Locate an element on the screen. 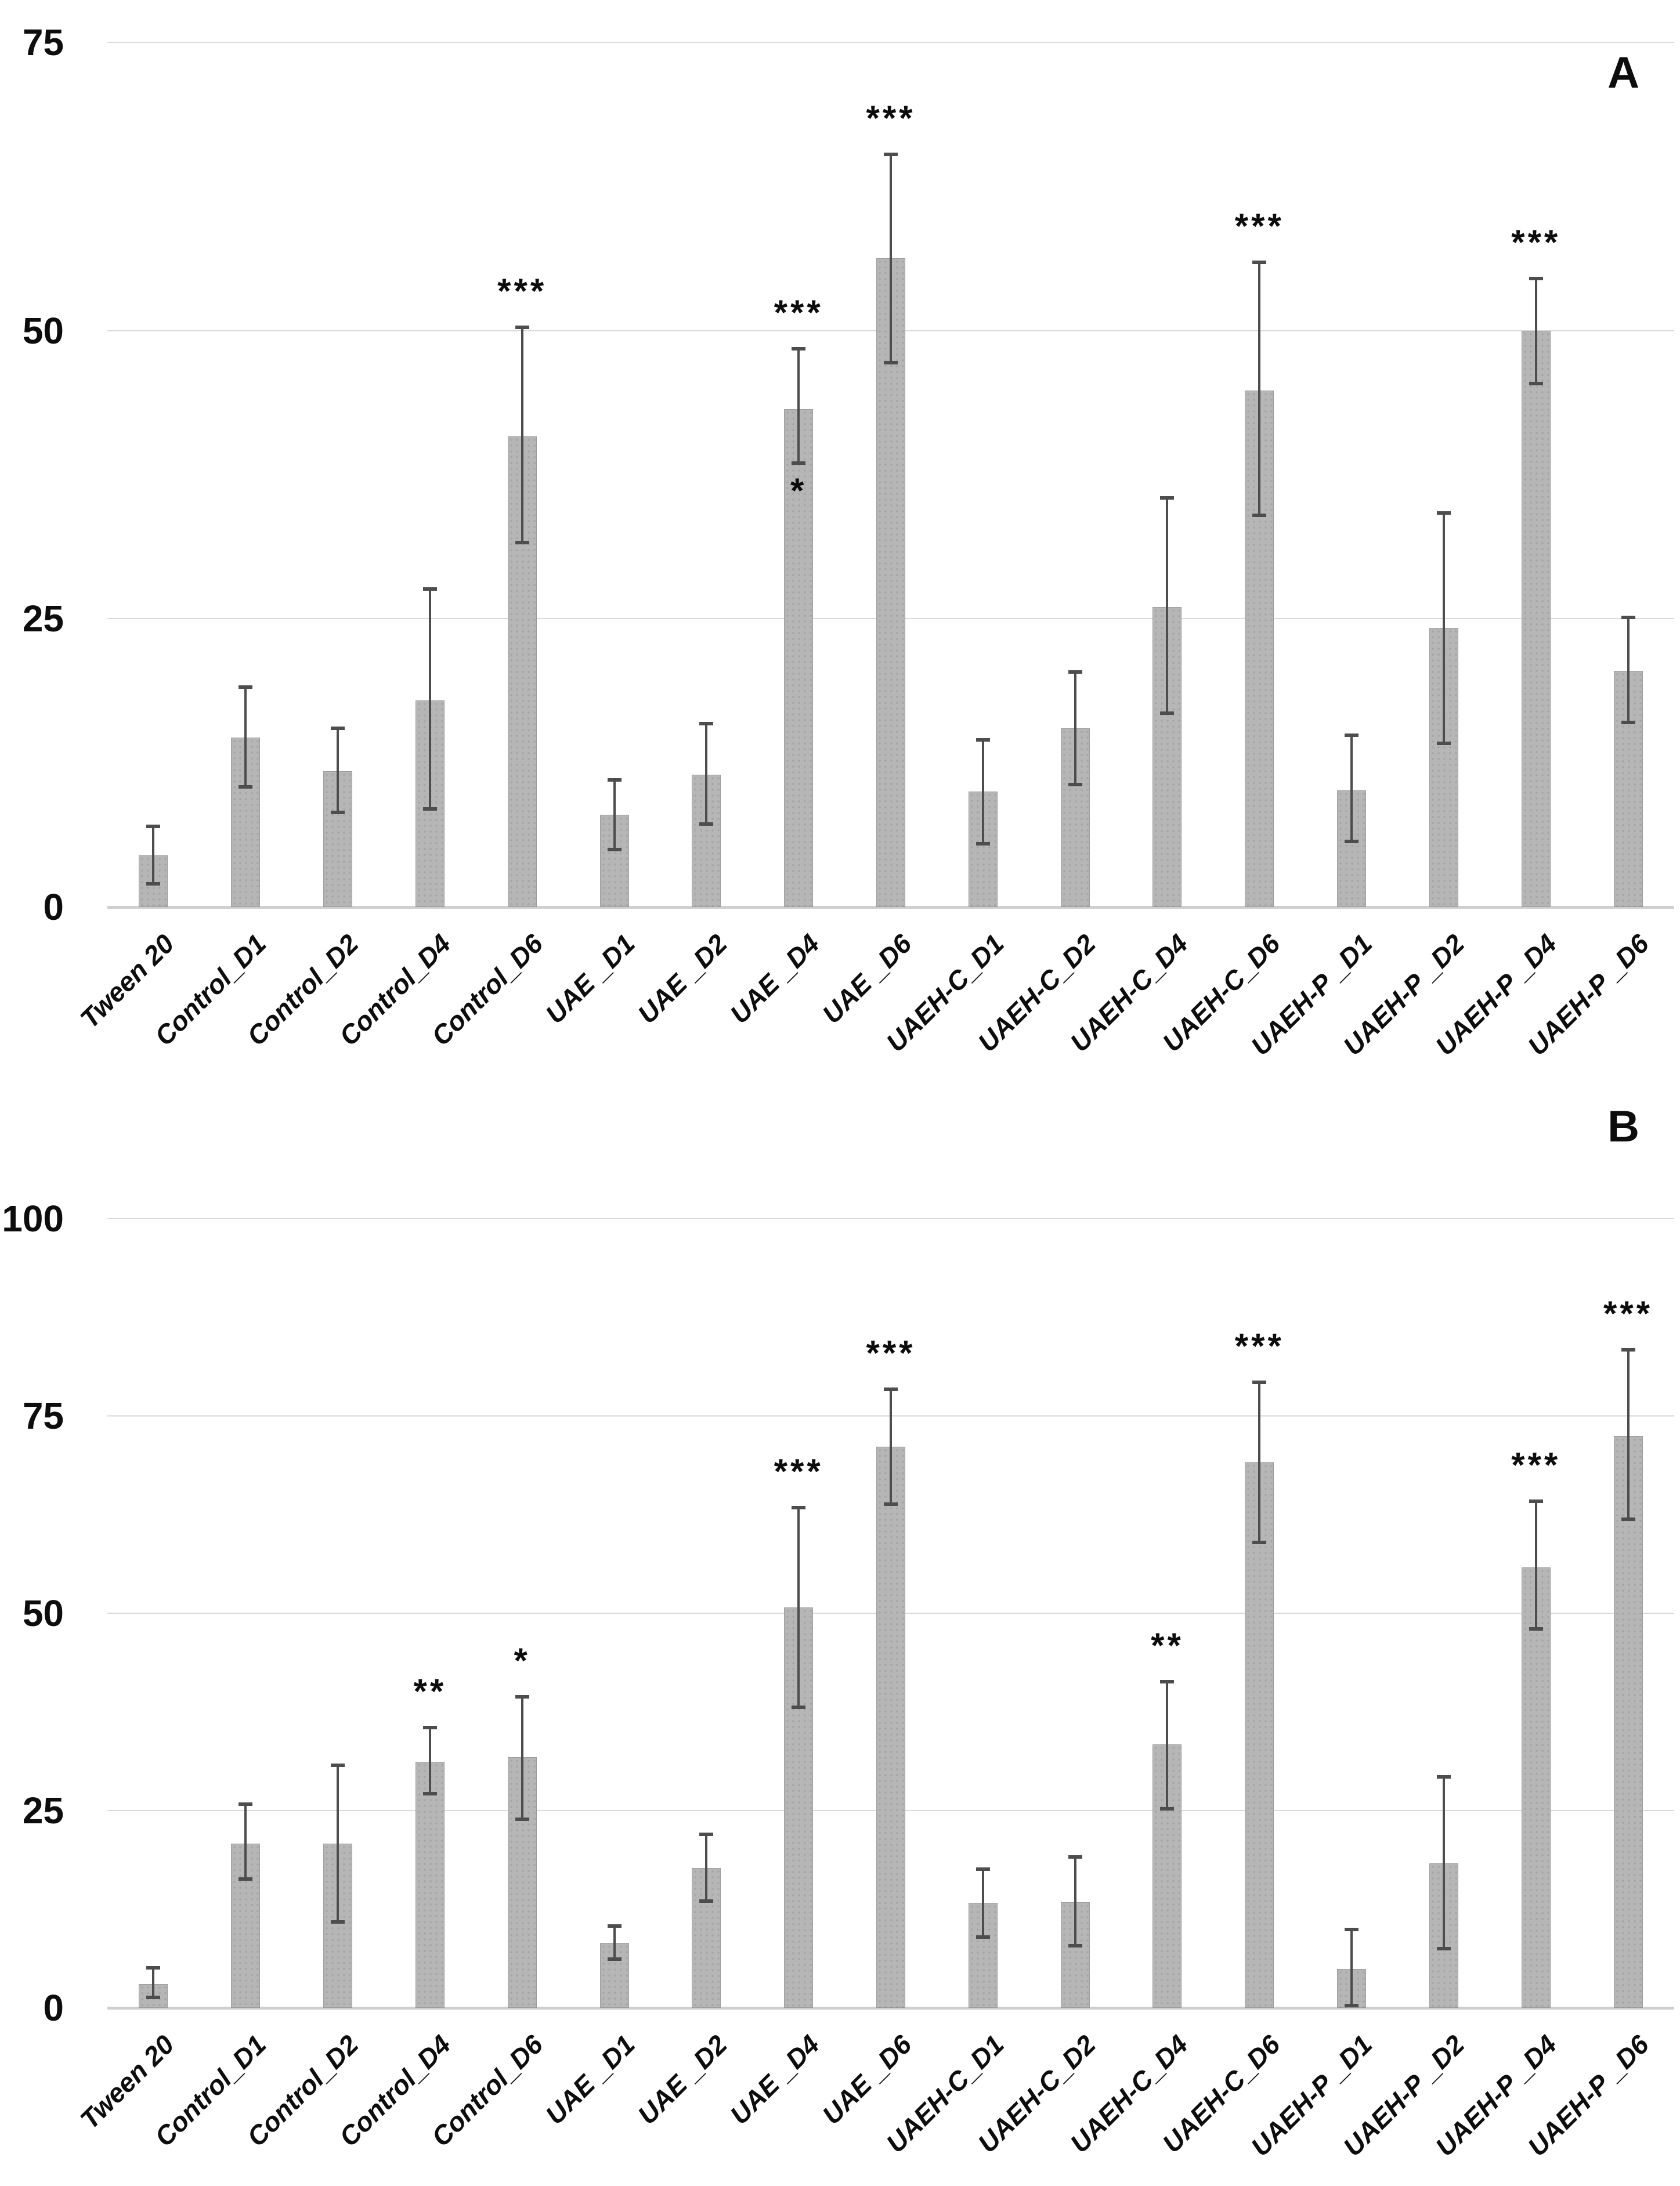  panel-b-letter: B is located at coordinates (1623, 1126).